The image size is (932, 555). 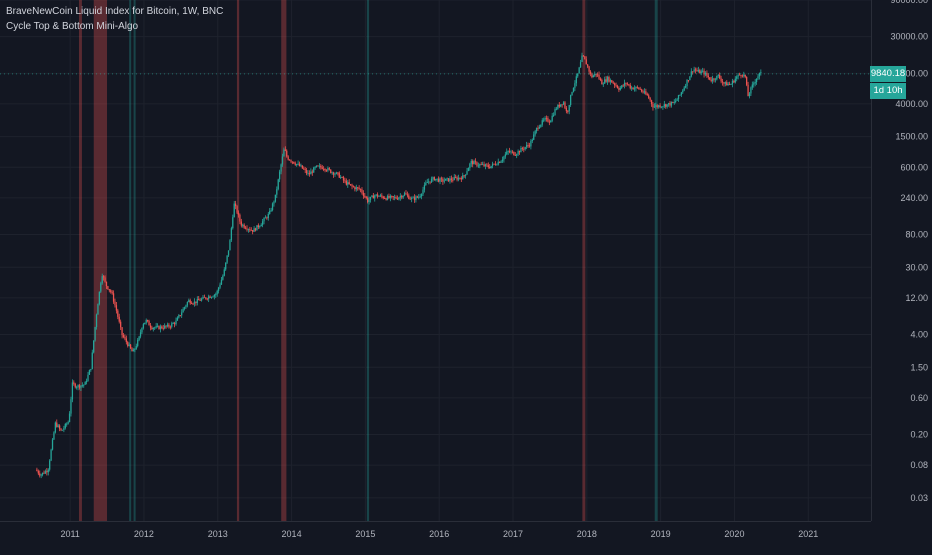 What do you see at coordinates (587, 534) in the screenshot?
I see `time-tick-label: 2018` at bounding box center [587, 534].